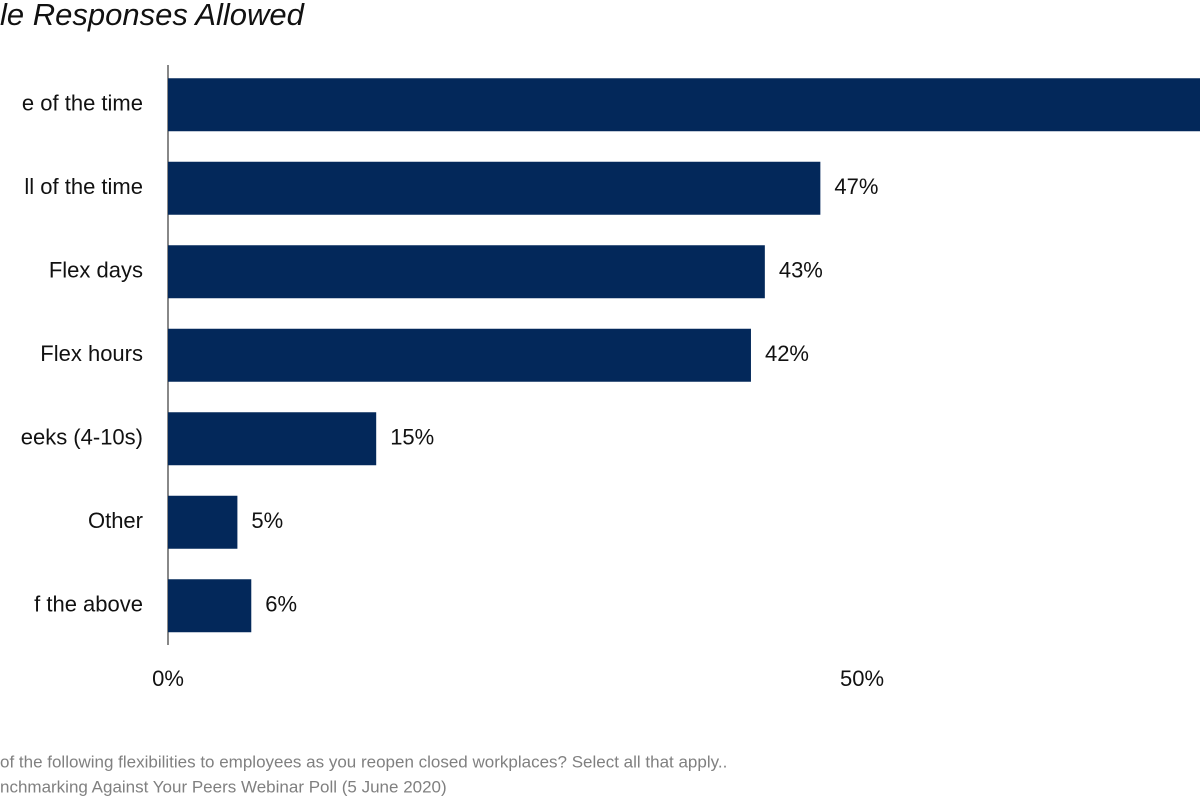 This screenshot has height=800, width=1200. Describe the element at coordinates (115, 520) in the screenshot. I see `y-tick-label: Other` at that location.